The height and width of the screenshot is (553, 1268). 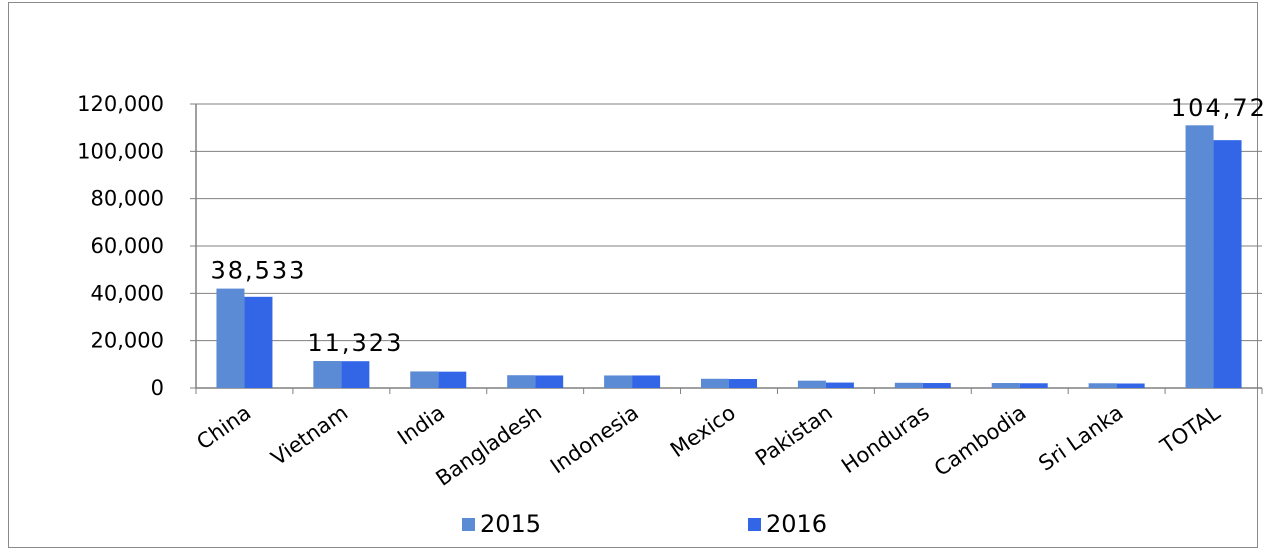 What do you see at coordinates (127, 341) in the screenshot?
I see `y-tick-label: 20,000` at bounding box center [127, 341].